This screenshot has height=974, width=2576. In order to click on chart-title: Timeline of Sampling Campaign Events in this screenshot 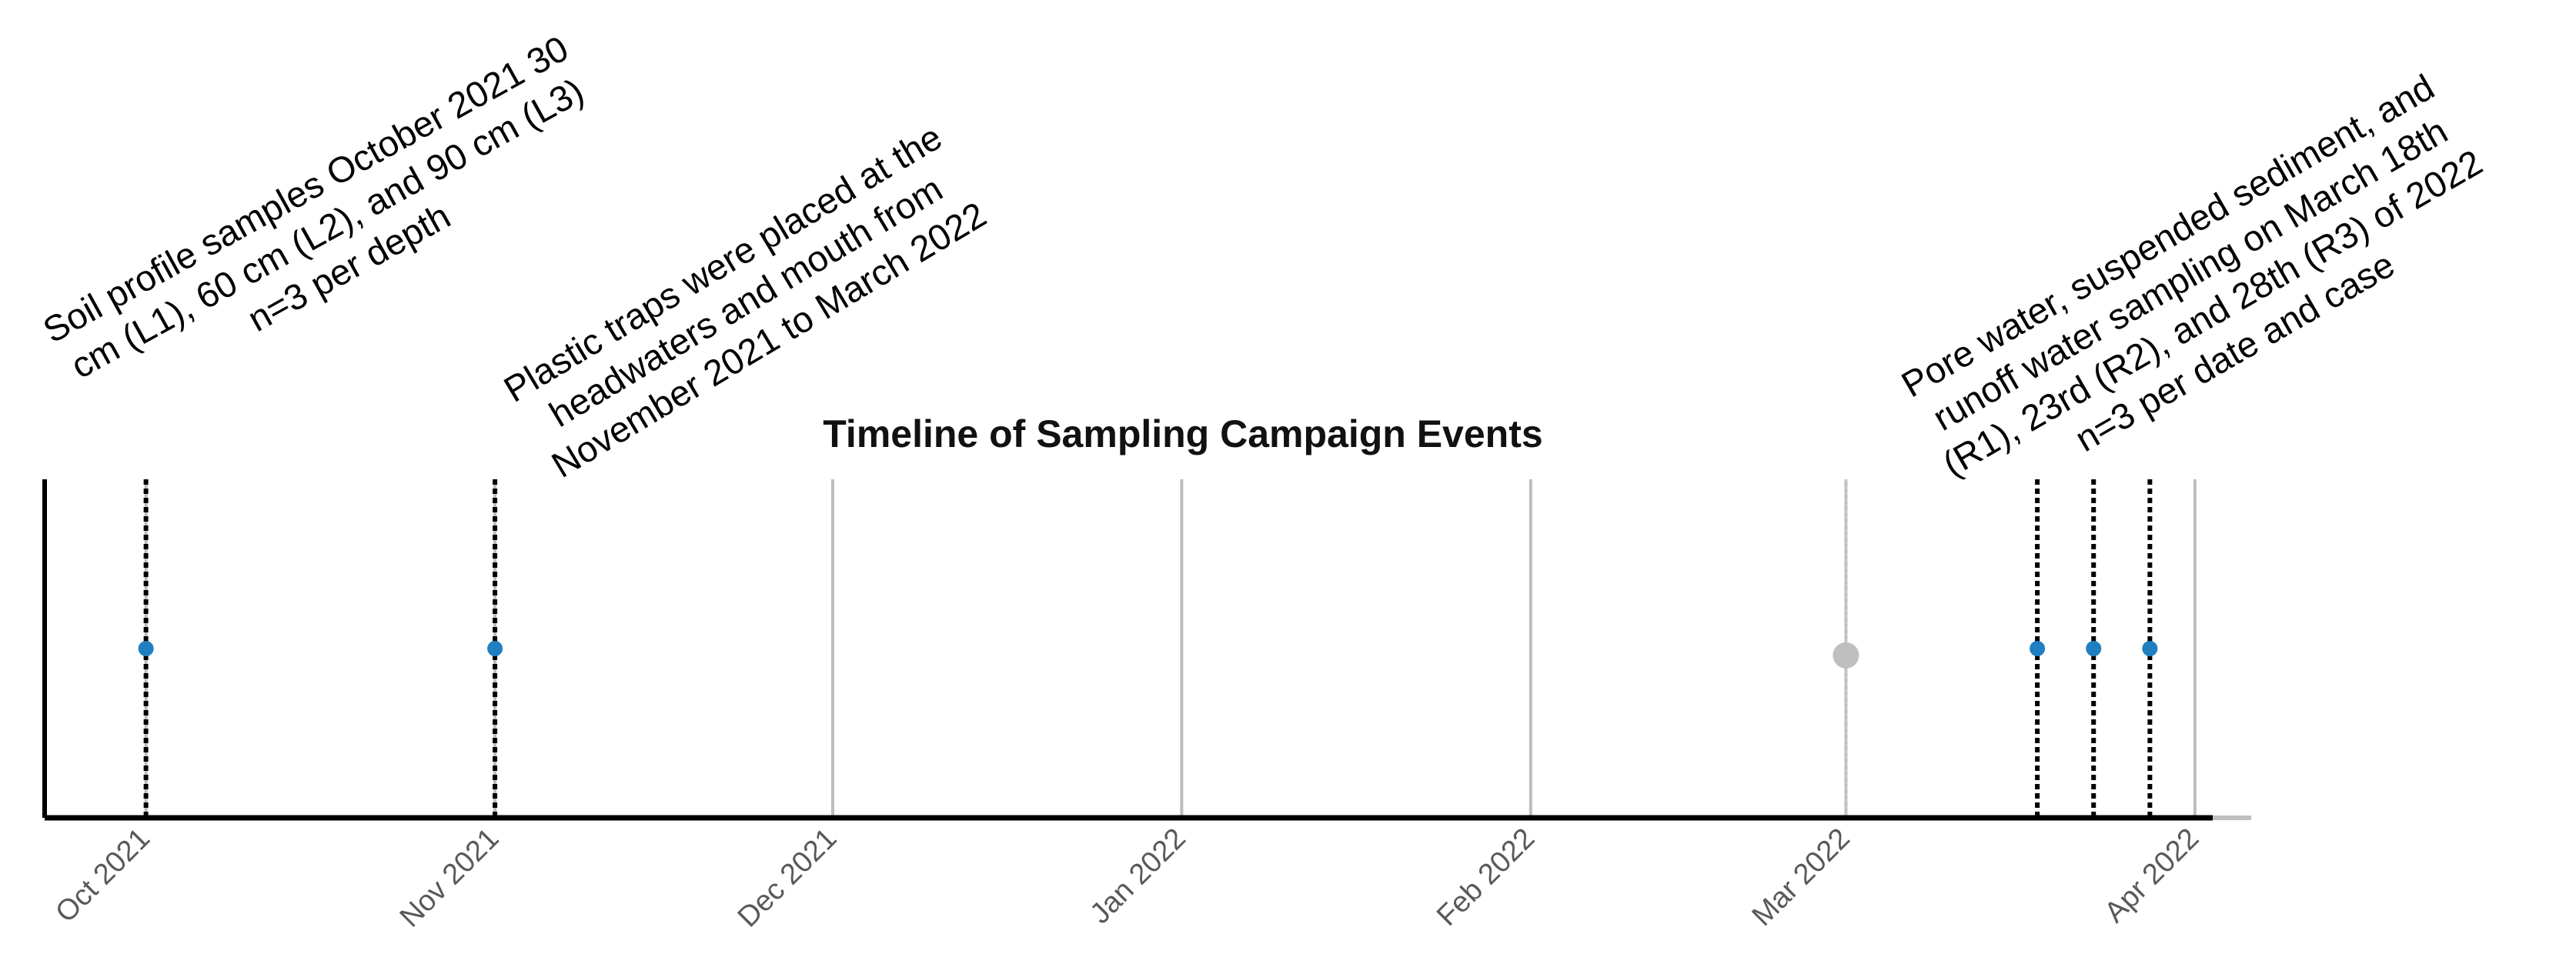, I will do `click(1182, 433)`.